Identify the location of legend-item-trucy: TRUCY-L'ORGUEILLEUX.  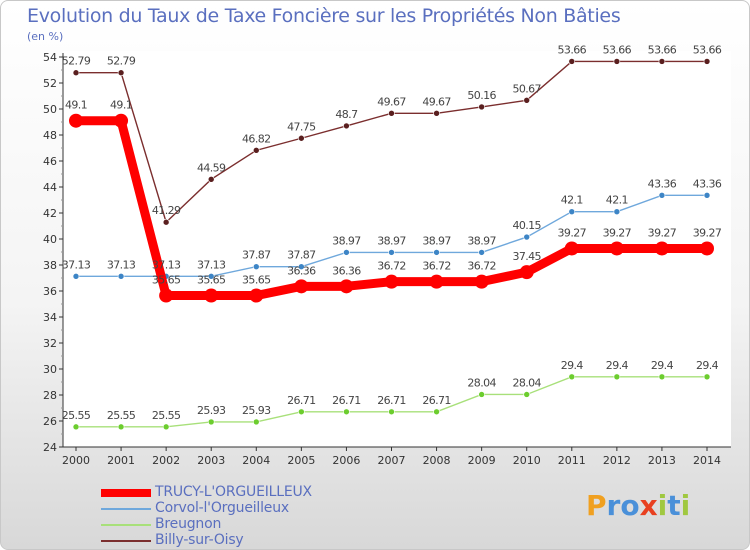
(231, 492).